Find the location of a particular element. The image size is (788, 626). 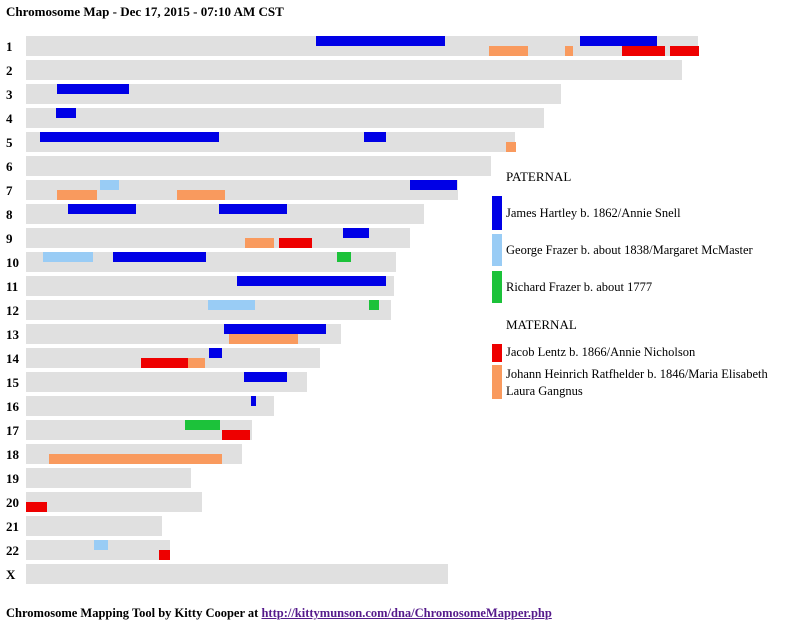

chromosome-row-8: 8 is located at coordinates (360, 214).